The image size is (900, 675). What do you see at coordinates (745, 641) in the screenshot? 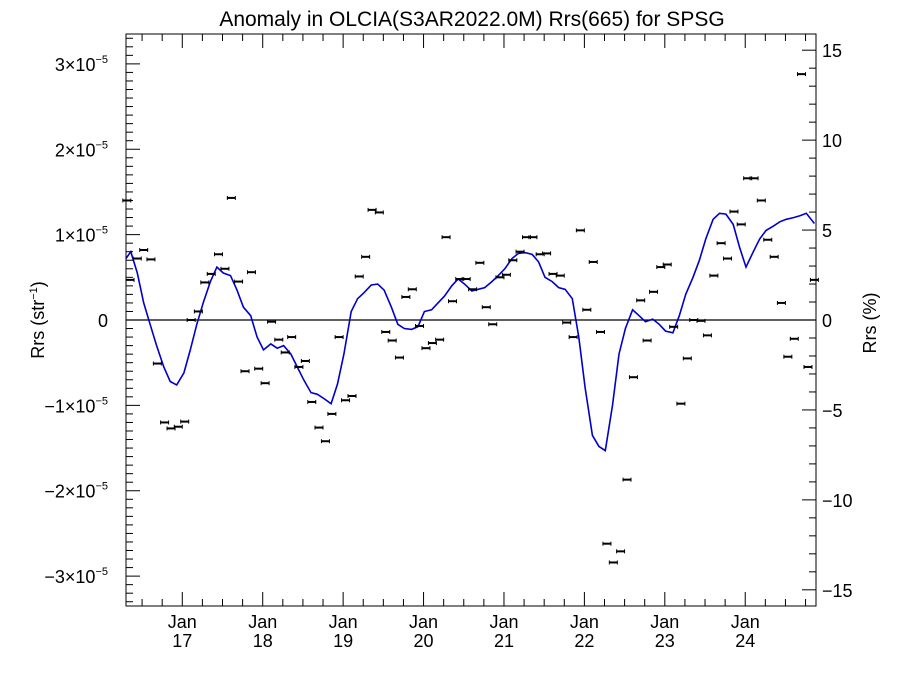
I see `x-tick-year: 24` at bounding box center [745, 641].